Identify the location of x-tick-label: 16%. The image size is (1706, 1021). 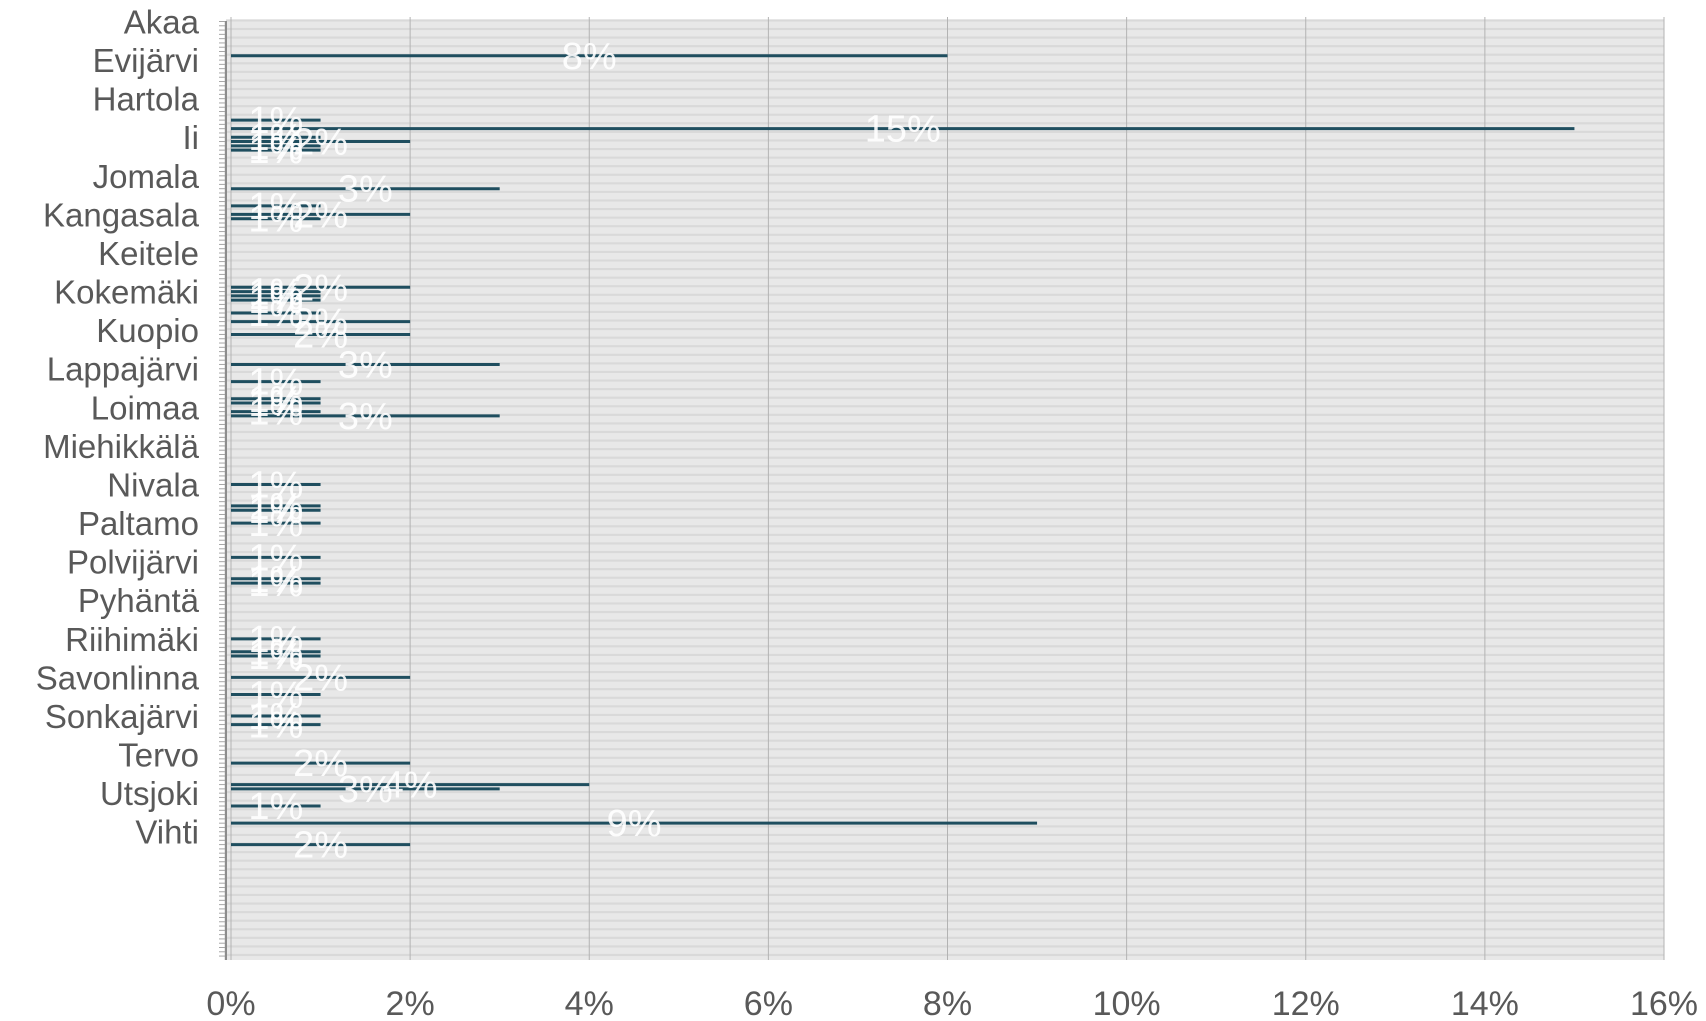
(1664, 1003).